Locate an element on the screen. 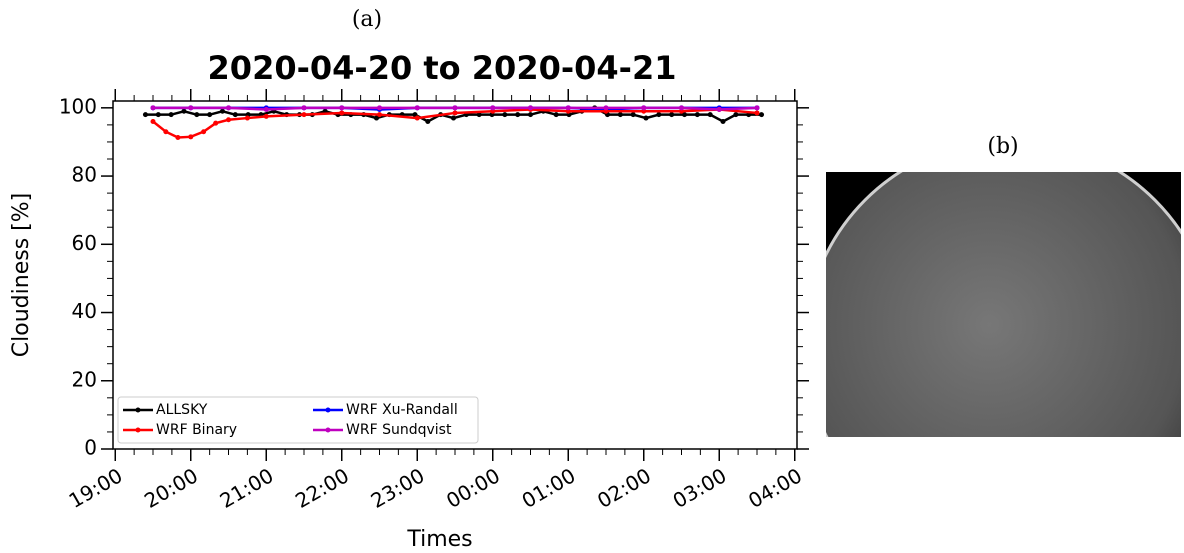 The width and height of the screenshot is (1184, 553). y-tick-label: 20 is located at coordinates (84, 379).